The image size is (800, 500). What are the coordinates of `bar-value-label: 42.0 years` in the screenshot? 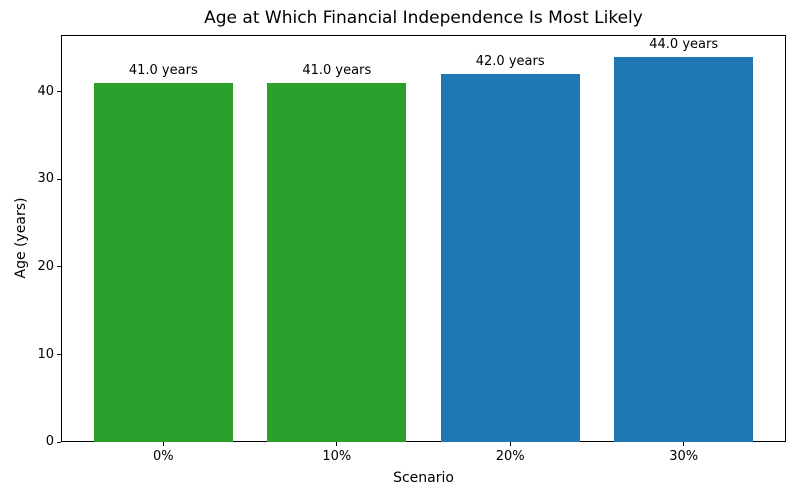 It's located at (510, 62).